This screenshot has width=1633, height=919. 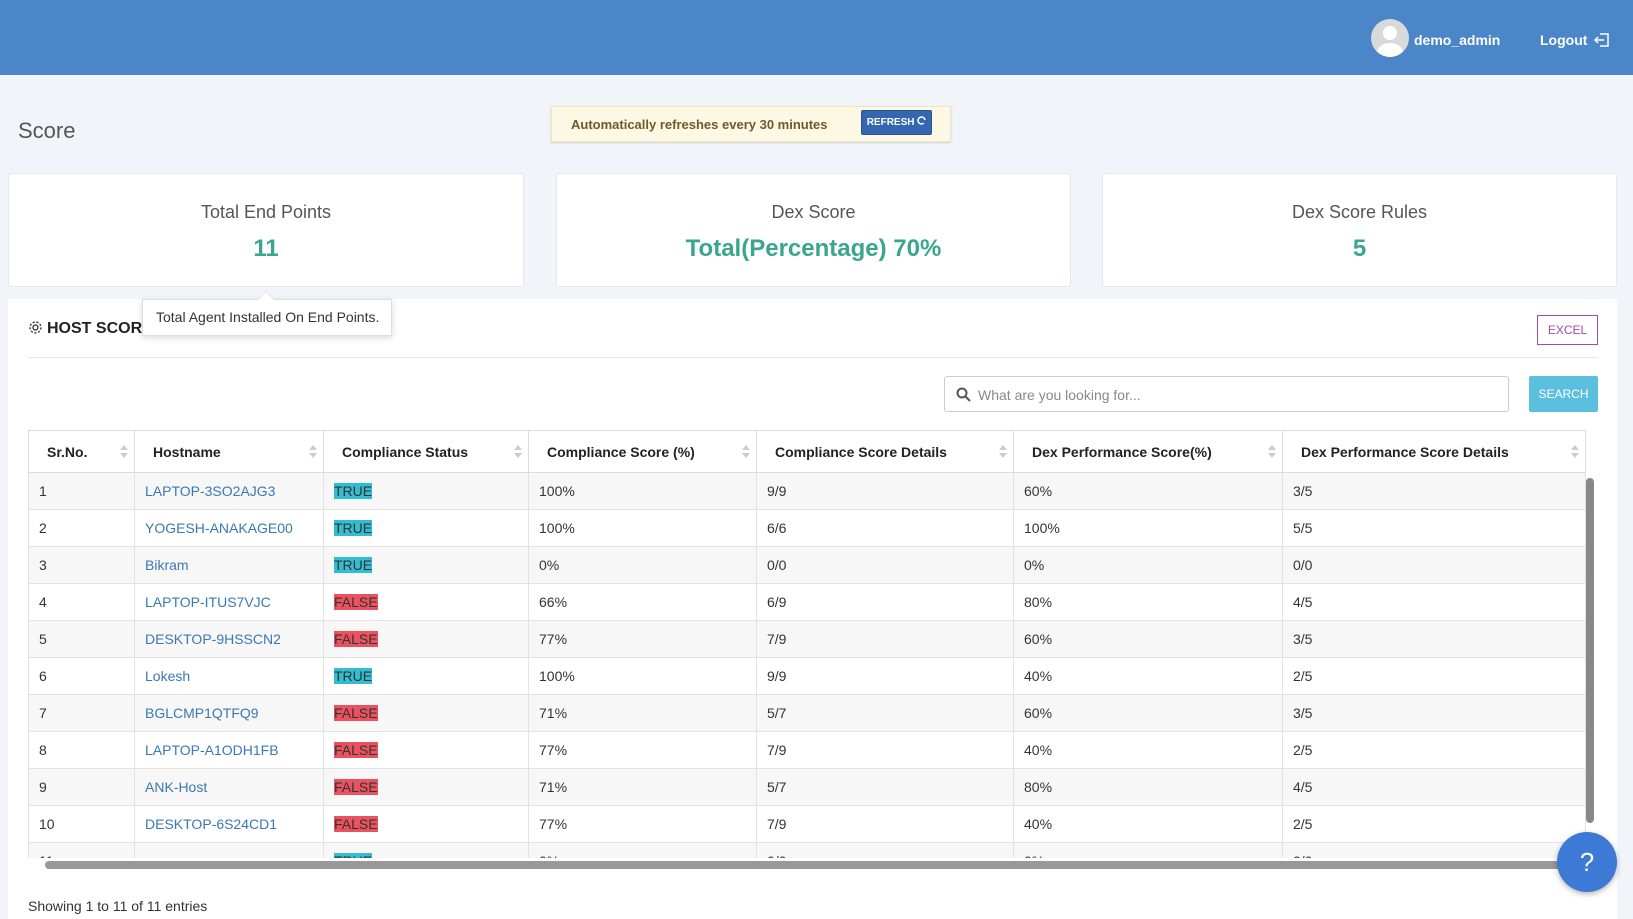 I want to click on table-cell: 8, so click(x=81, y=750).